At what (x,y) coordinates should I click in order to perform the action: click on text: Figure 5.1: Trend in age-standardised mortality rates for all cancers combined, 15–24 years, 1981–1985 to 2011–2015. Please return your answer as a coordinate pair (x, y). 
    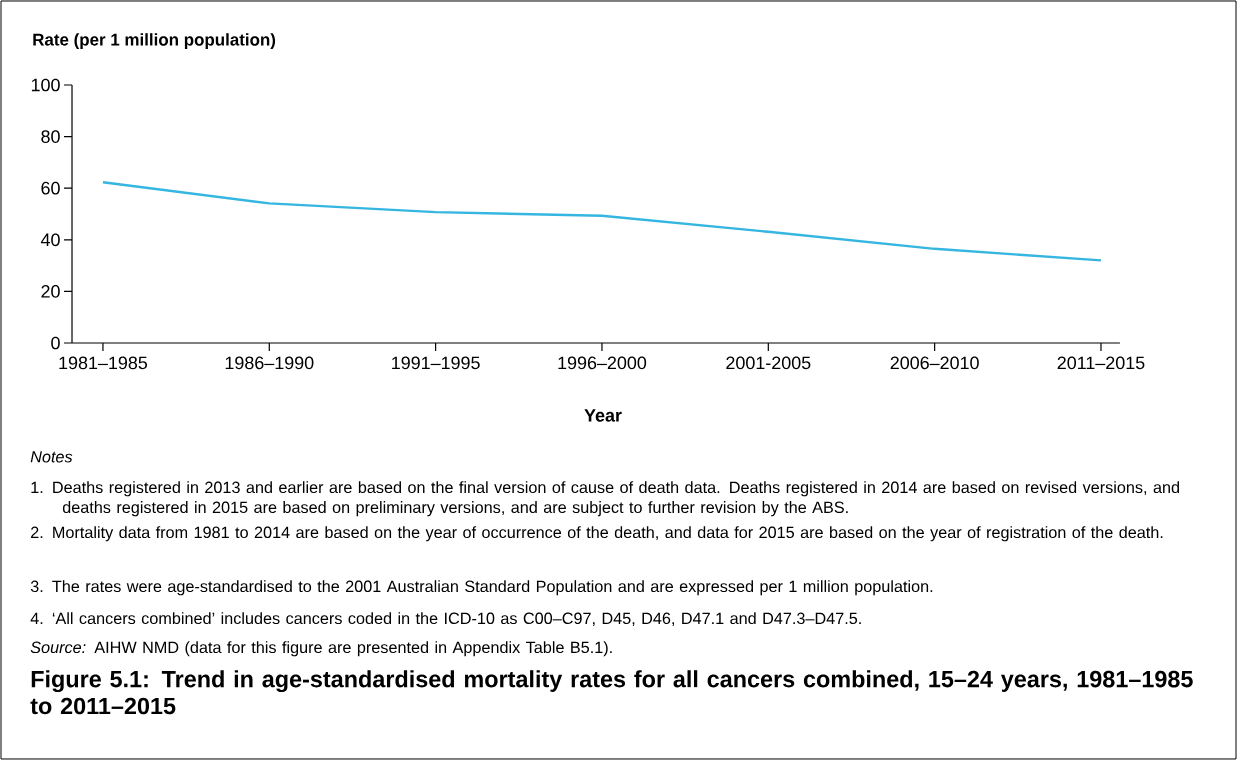
    Looking at the image, I should click on (611, 692).